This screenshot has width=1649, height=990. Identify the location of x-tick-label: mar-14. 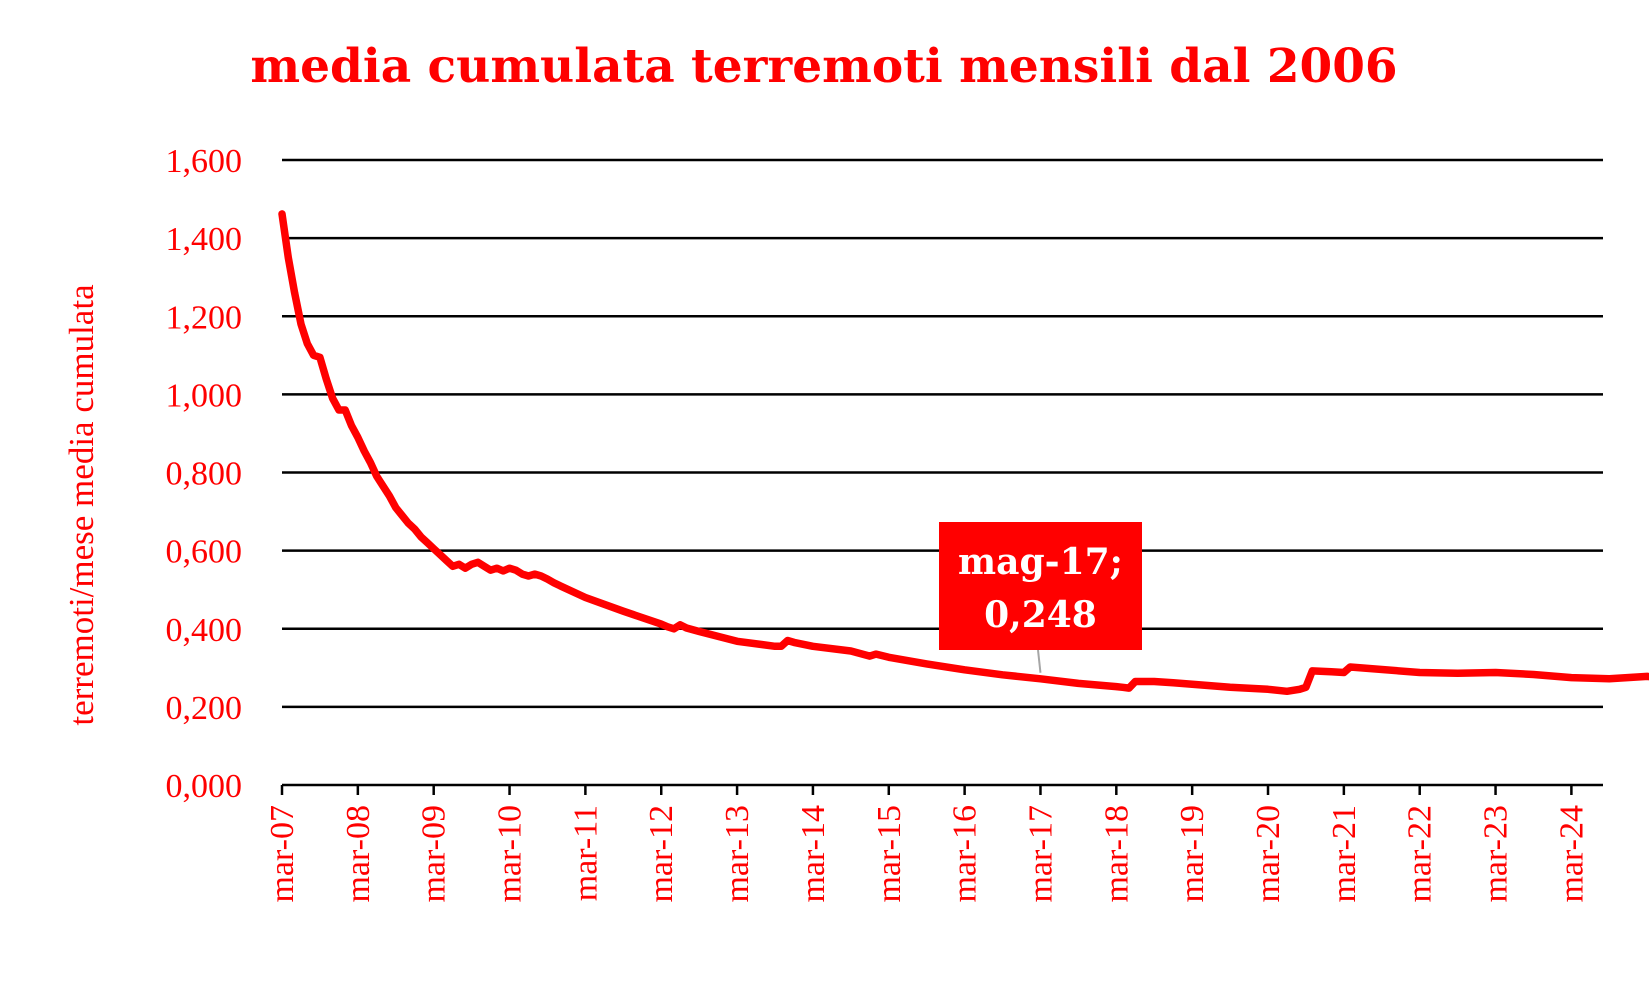
(813, 854).